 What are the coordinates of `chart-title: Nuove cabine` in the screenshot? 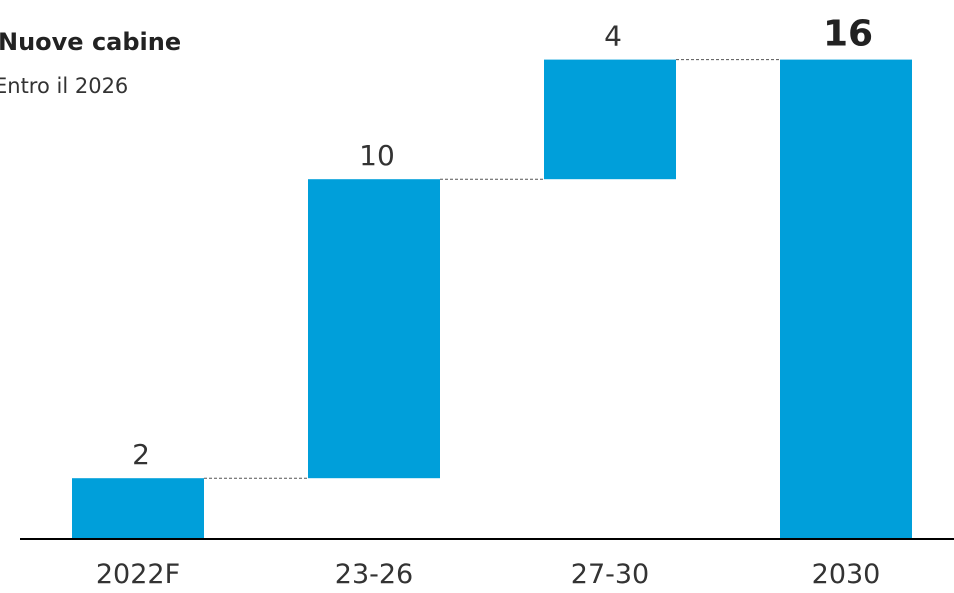 It's located at (91, 42).